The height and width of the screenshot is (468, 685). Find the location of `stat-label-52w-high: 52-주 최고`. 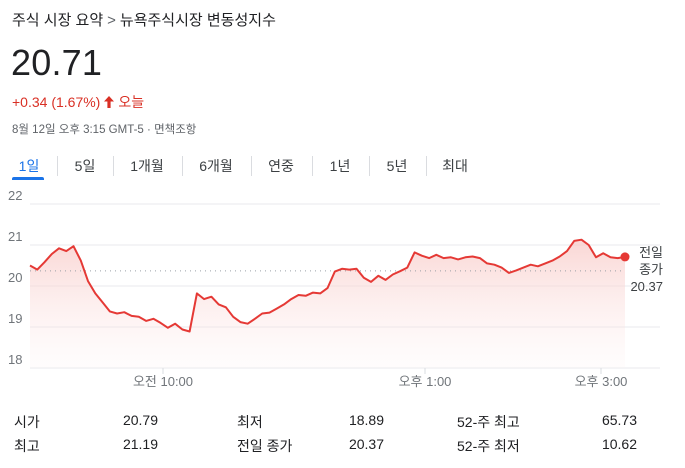

stat-label-52w-high: 52-주 최고 is located at coordinates (488, 422).